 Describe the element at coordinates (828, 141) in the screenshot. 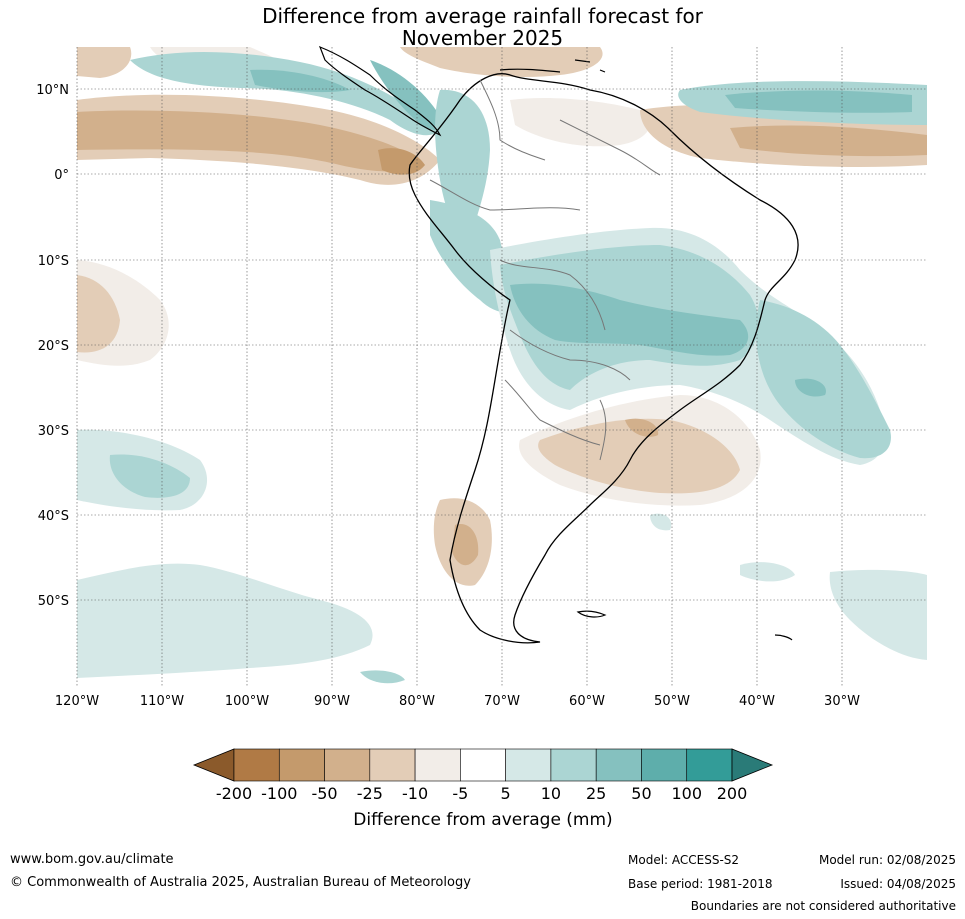

I see `dry-atlantic-north-core` at that location.